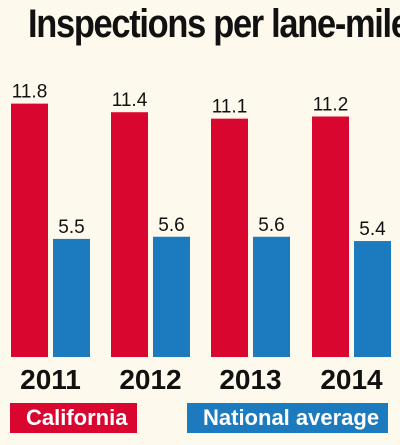  Describe the element at coordinates (372, 229) in the screenshot. I see `value-label-national-average-2014: 5.4` at that location.